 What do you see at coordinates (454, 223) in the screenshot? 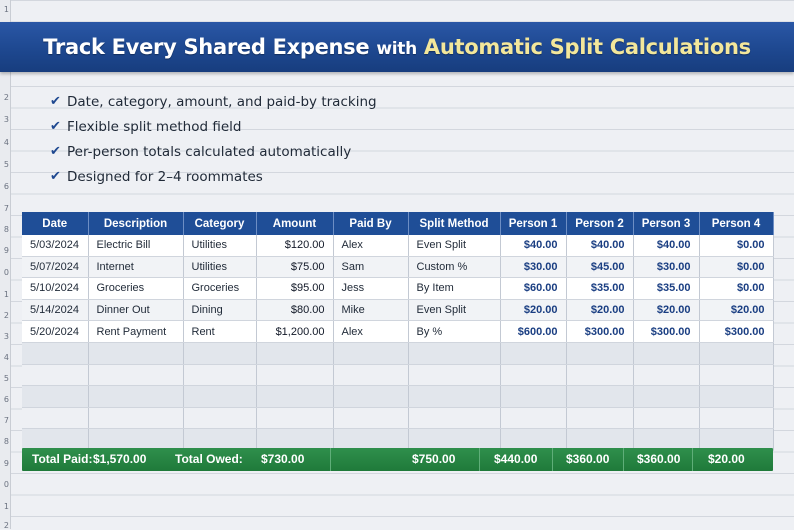
I see `column-header-split-method: Split Method` at bounding box center [454, 223].